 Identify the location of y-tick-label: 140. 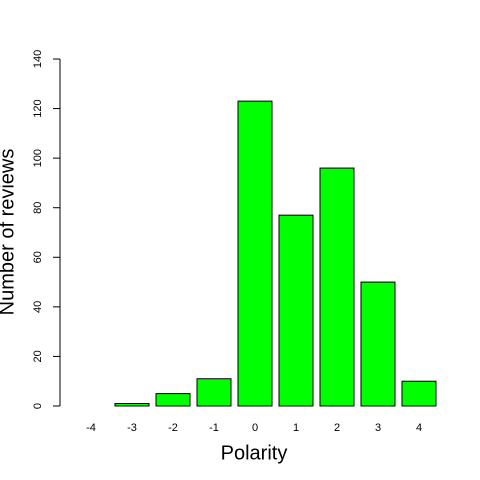
(38, 59).